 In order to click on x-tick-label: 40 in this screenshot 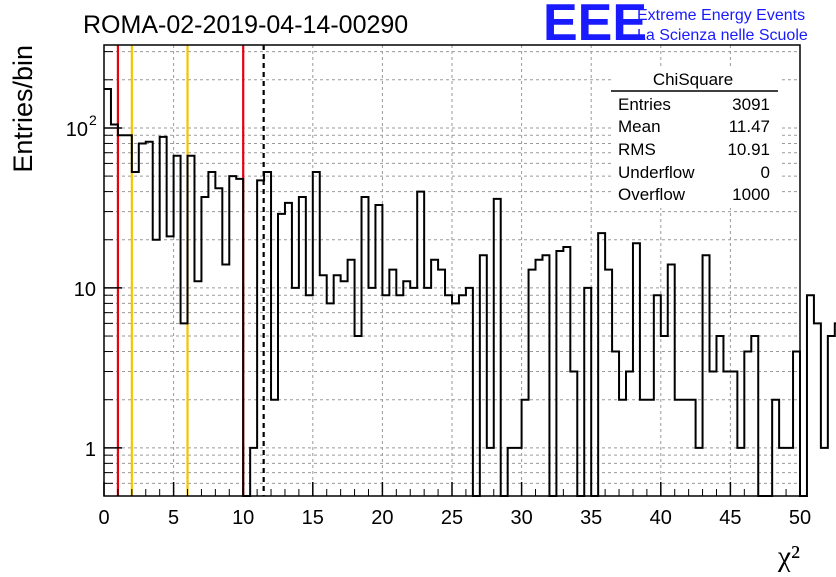, I will do `click(661, 518)`.